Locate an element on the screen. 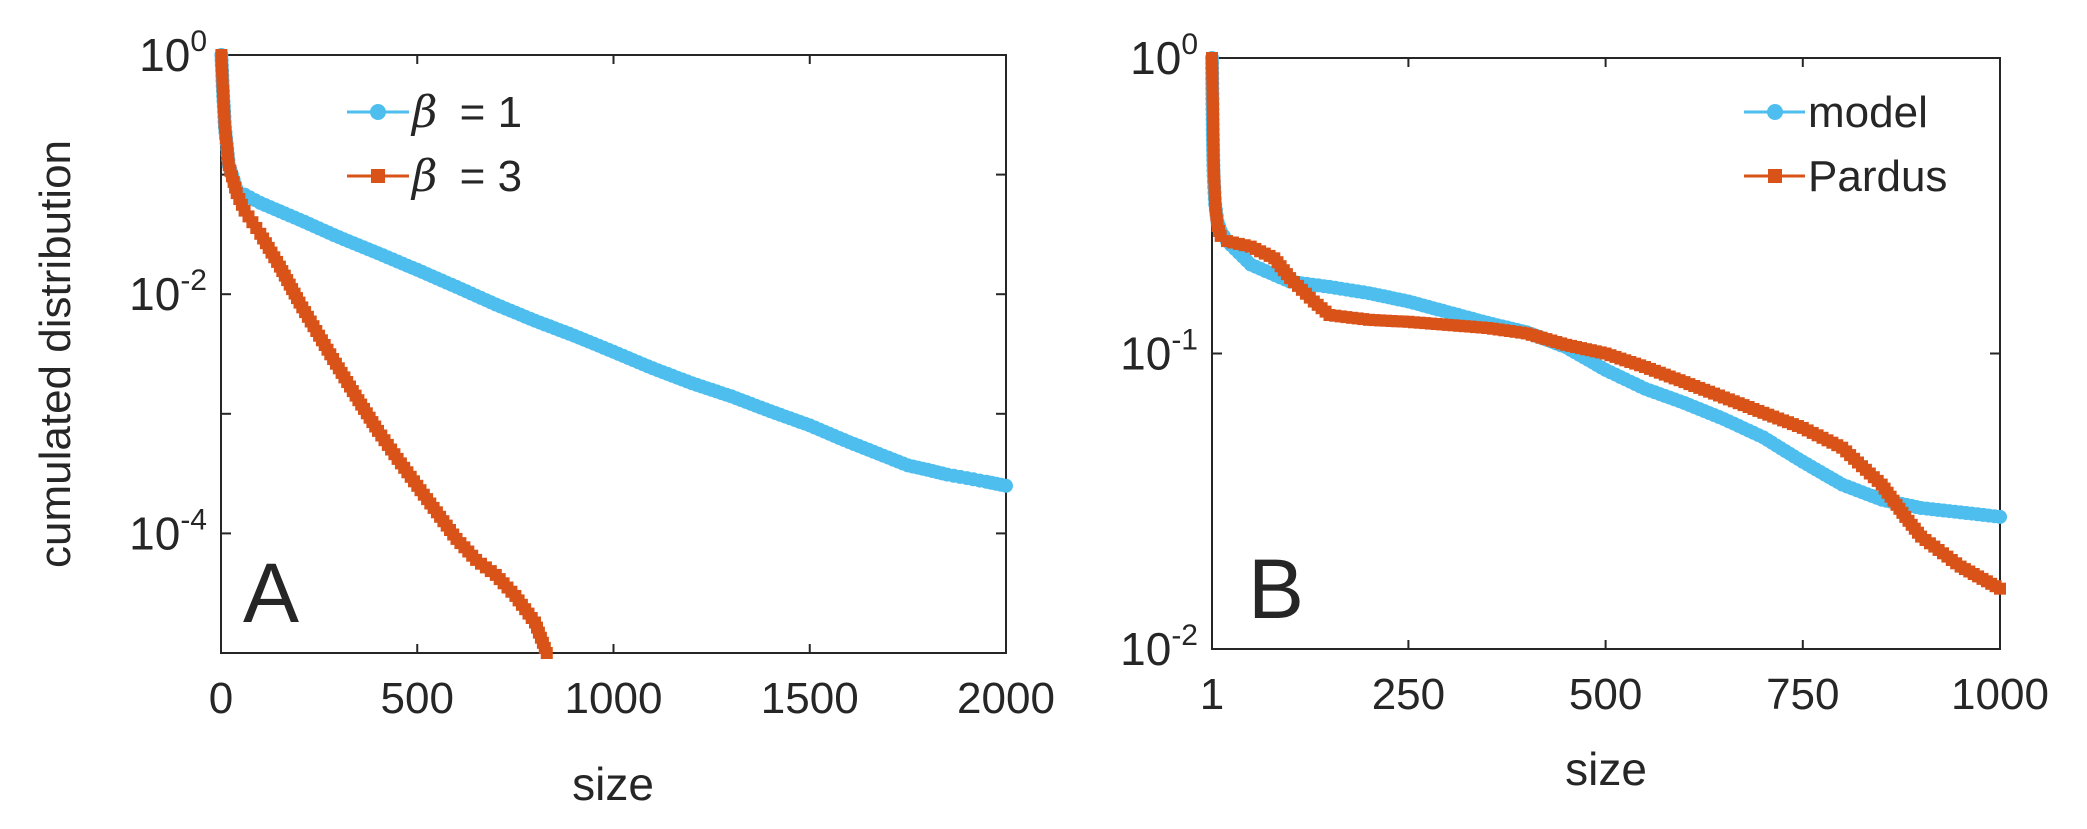 The height and width of the screenshot is (829, 2087). x-tick-label: 1500 is located at coordinates (810, 698).